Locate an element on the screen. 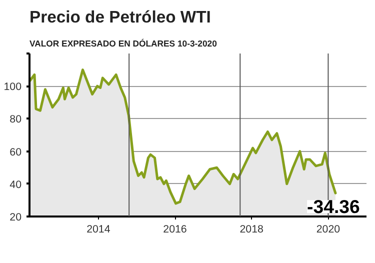 The height and width of the screenshot is (263, 375). x-tick-label: 2016 is located at coordinates (175, 230).